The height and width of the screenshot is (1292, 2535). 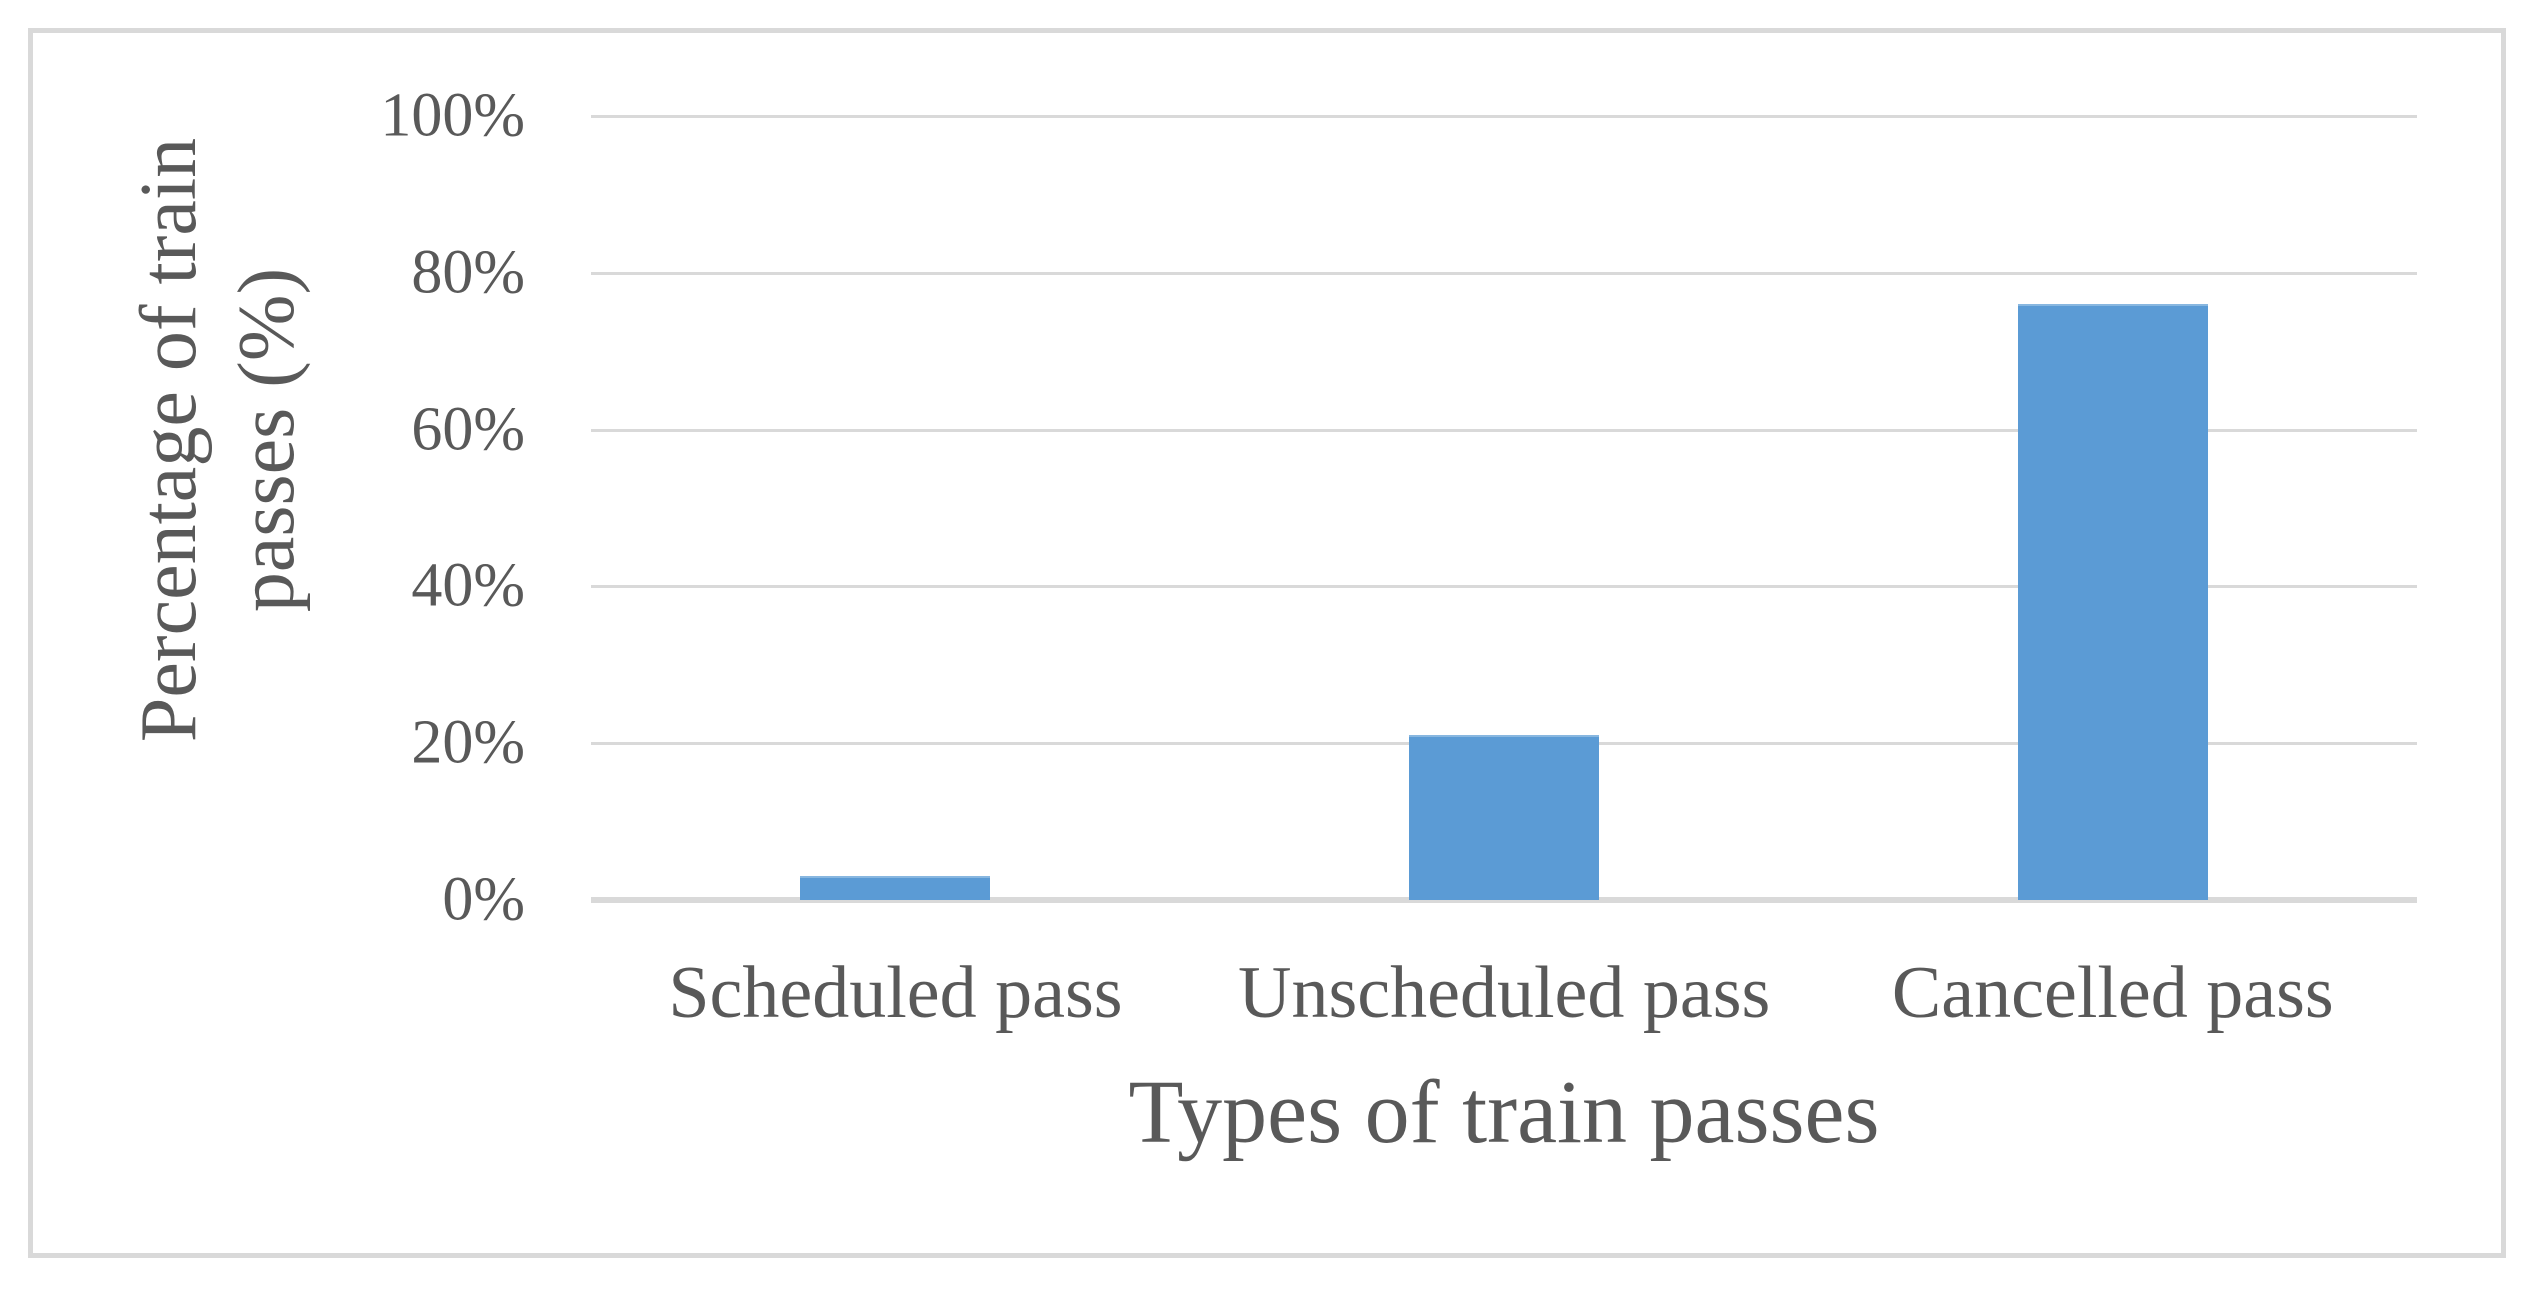 What do you see at coordinates (169, 440) in the screenshot?
I see `y-axis-title-line-1: Percentage of train` at bounding box center [169, 440].